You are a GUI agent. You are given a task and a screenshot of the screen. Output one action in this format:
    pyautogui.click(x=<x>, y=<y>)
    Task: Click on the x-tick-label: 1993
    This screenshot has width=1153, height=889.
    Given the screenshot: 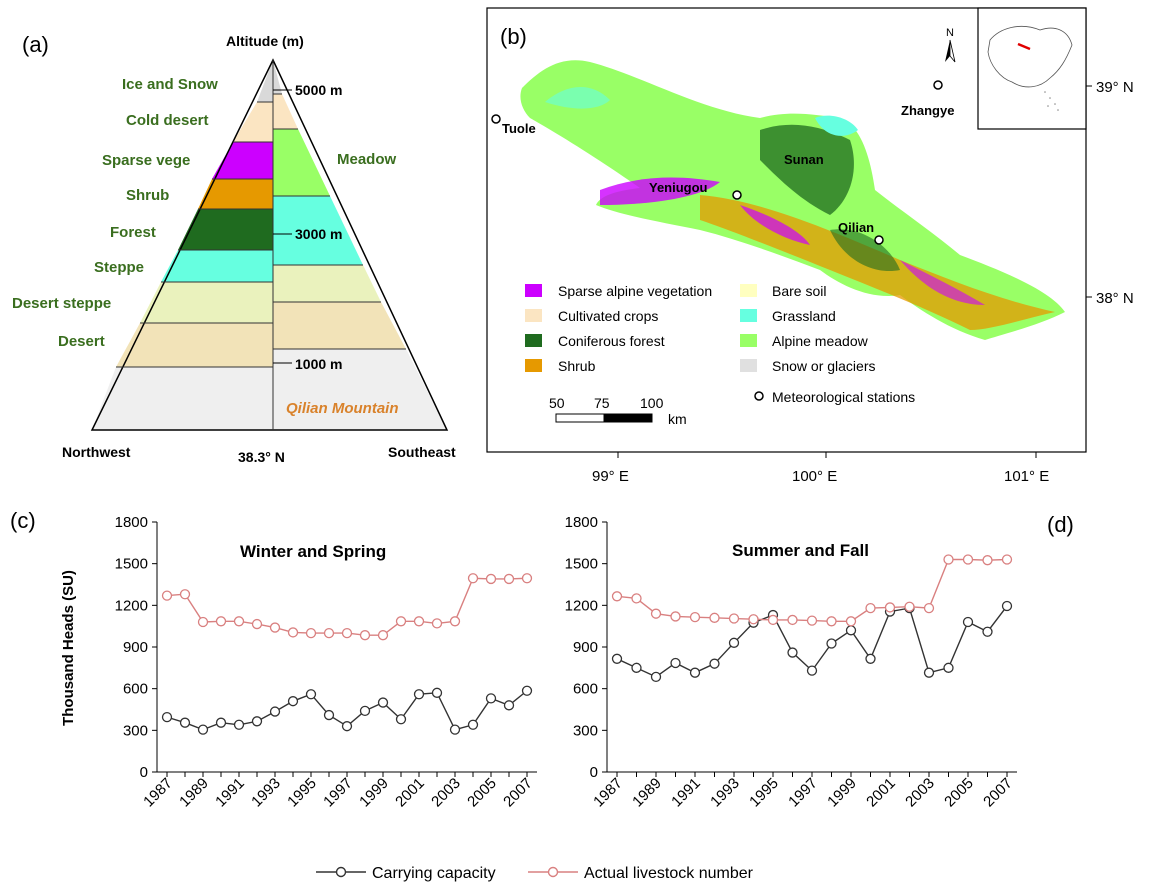 What is the action you would take?
    pyautogui.click(x=266, y=793)
    